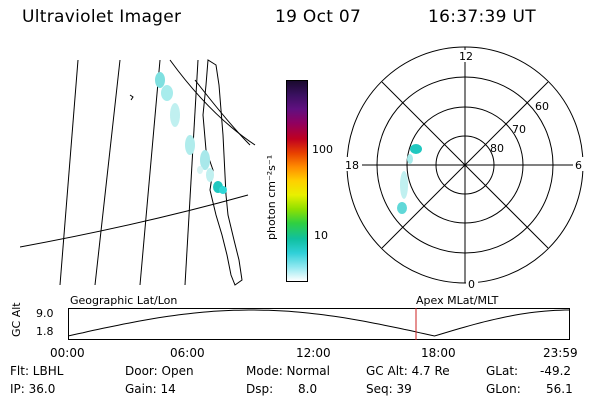 The height and width of the screenshot is (400, 600). I want to click on glat-value: -49.2, so click(556, 371).